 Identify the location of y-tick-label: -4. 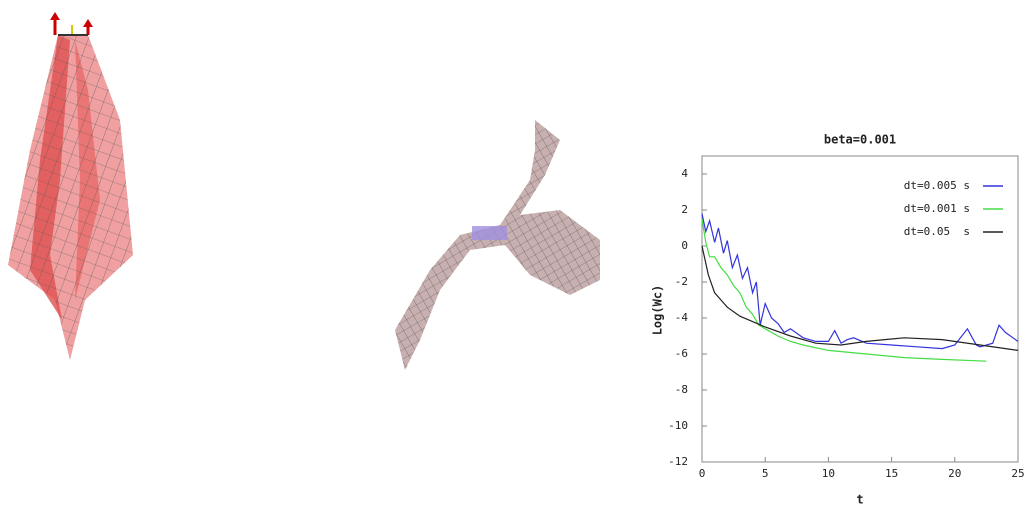
(682, 317).